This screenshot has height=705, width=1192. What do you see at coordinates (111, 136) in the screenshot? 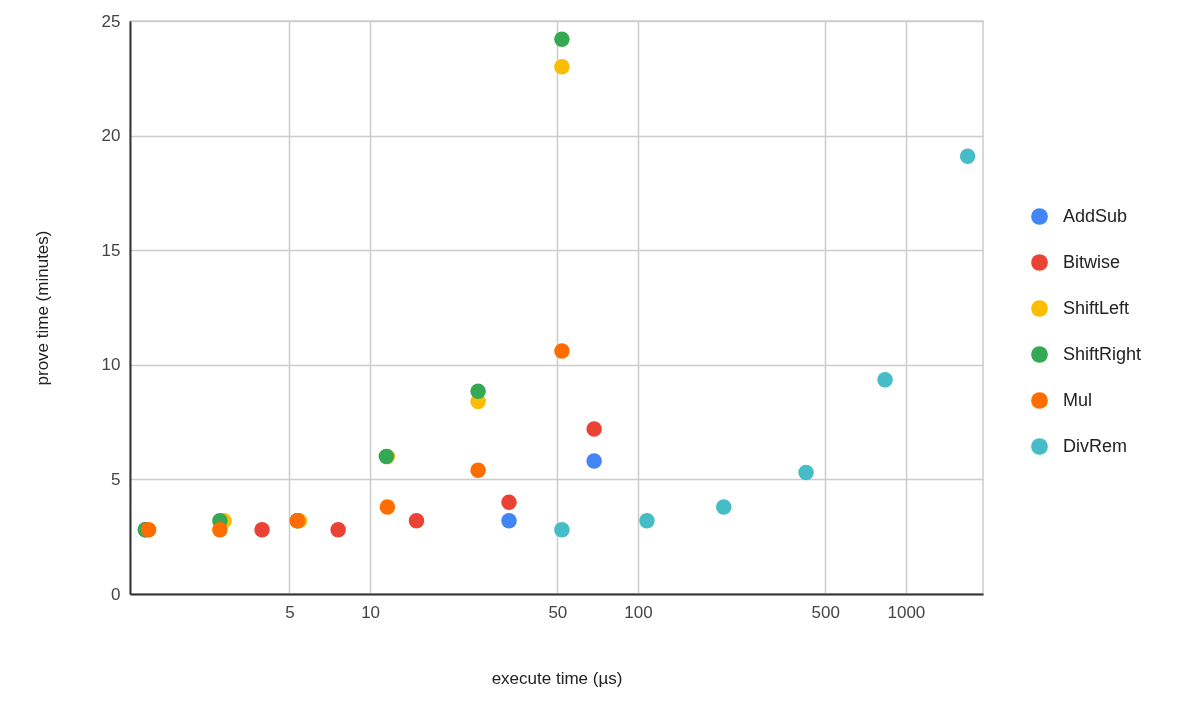
I see `y-tick-label: 20` at bounding box center [111, 136].